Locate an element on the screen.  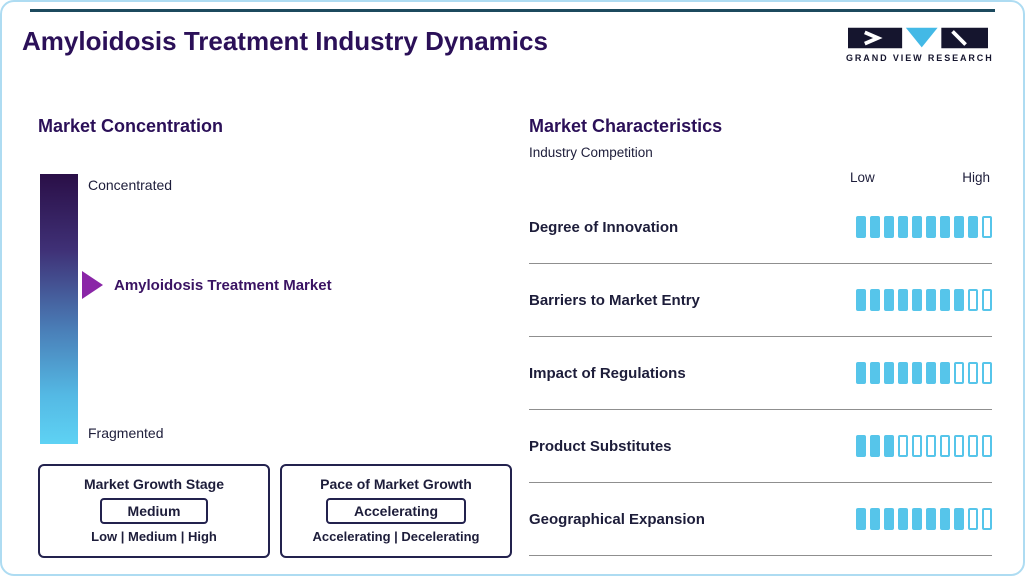
gvr-logo: GRAND VIEW RESEARCH is located at coordinates (920, 45).